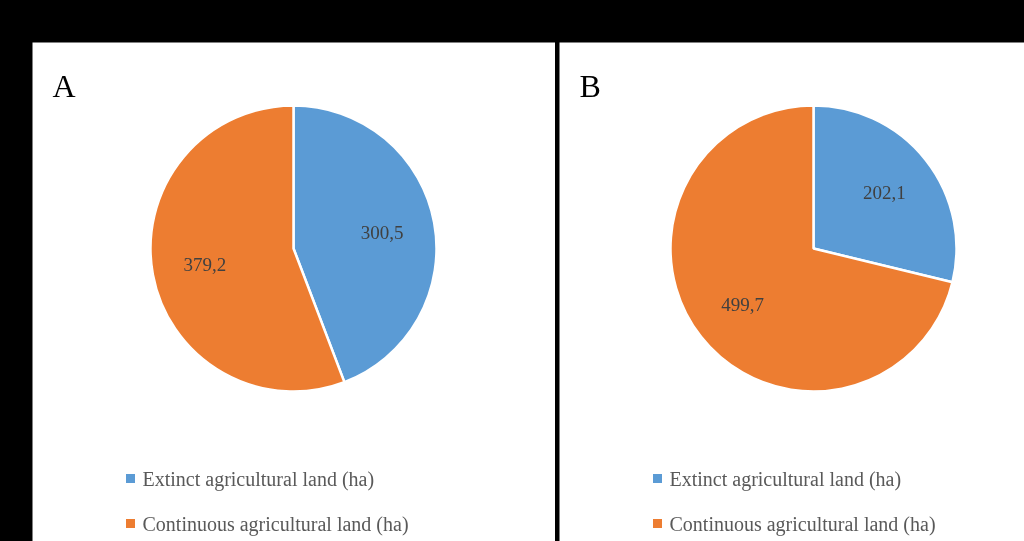  Describe the element at coordinates (382, 232) in the screenshot. I see `data-label: 300,5` at that location.